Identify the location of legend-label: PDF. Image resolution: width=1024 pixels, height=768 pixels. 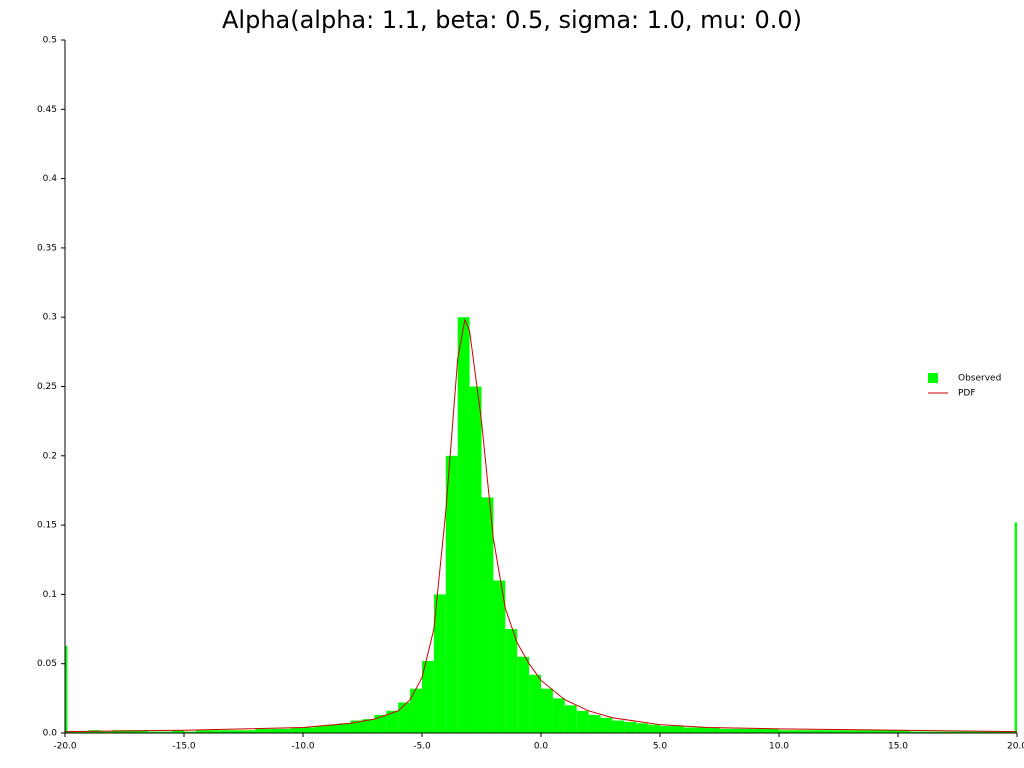
(967, 394).